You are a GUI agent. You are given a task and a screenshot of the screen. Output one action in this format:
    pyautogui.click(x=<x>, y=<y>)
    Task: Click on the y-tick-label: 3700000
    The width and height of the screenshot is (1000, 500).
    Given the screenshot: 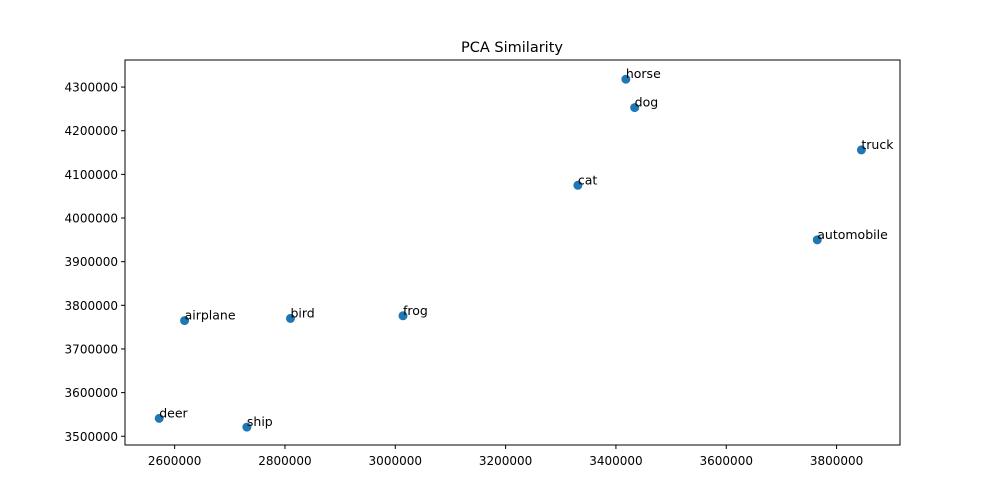 What is the action you would take?
    pyautogui.click(x=91, y=349)
    